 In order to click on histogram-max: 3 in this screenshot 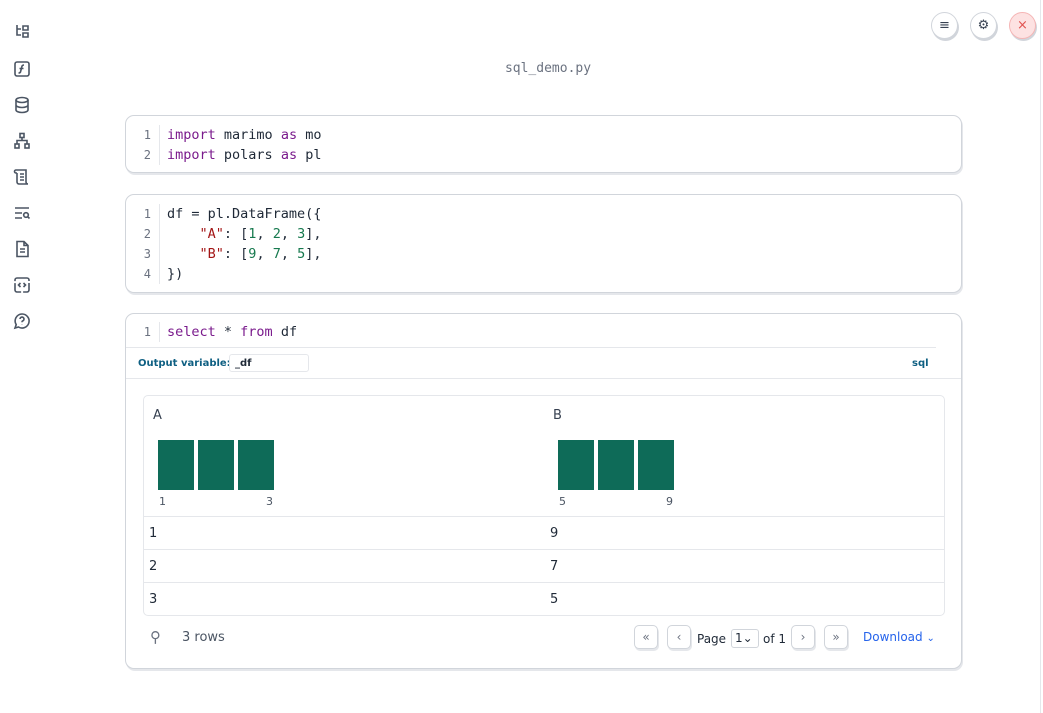, I will do `click(269, 501)`.